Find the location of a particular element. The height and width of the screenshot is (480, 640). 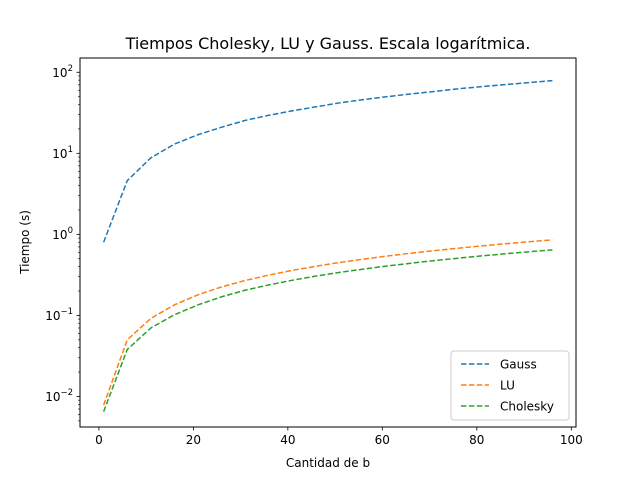

x-tick-label: 40 is located at coordinates (287, 440).